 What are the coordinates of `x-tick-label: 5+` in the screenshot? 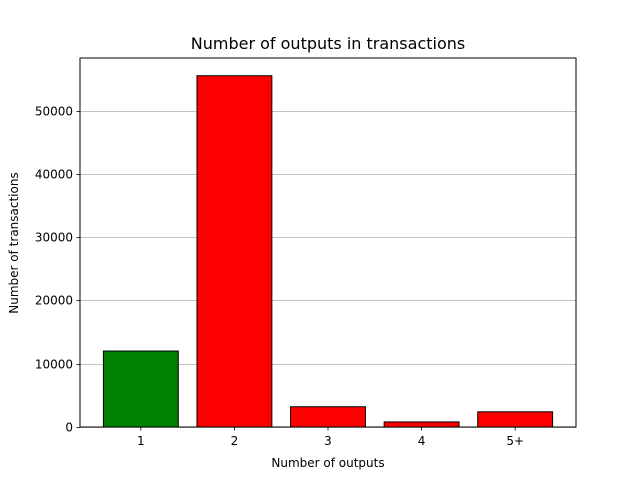 It's located at (515, 441).